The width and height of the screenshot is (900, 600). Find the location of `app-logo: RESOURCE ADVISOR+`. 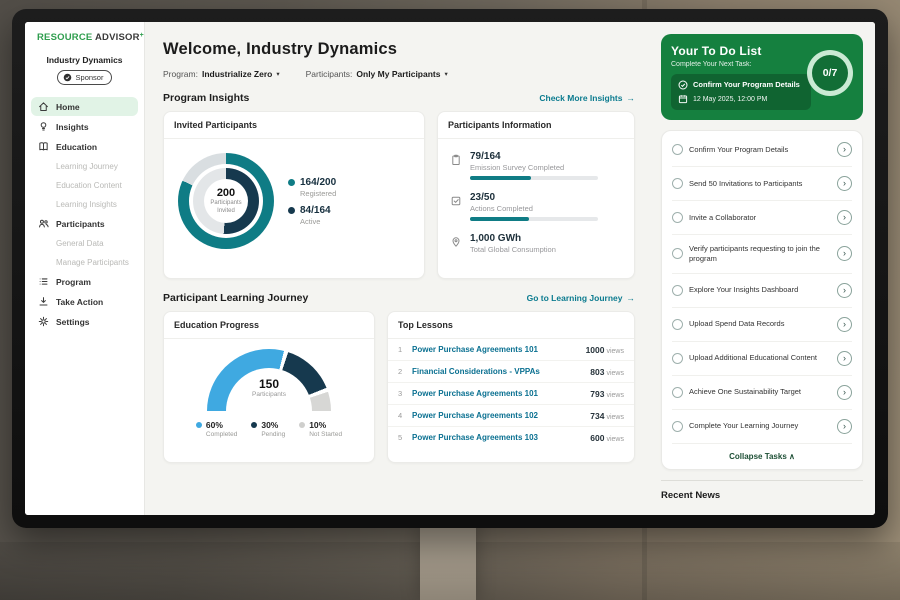

app-logo: RESOURCE ADVISOR+ is located at coordinates (84, 37).